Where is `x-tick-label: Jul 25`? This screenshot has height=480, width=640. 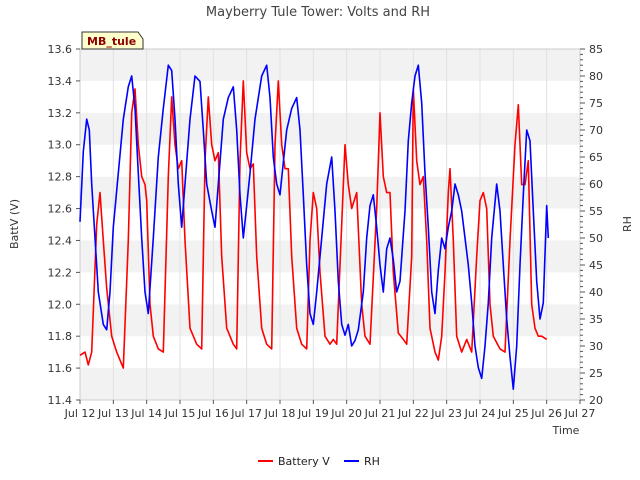
x-tick-label: Jul 25 is located at coordinates (513, 413).